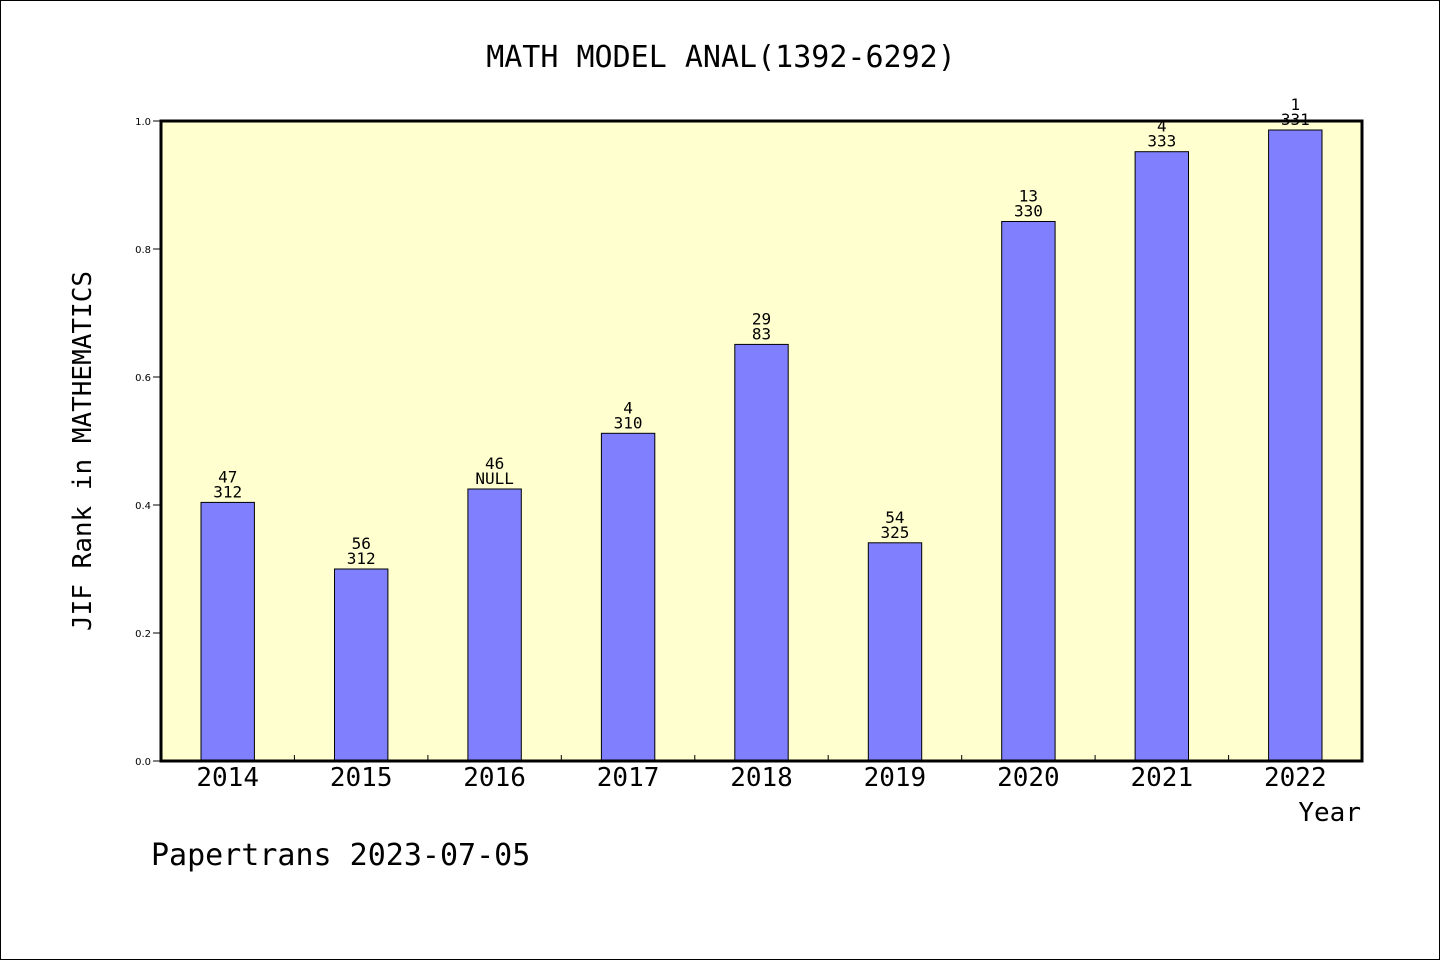 This screenshot has width=1440, height=961. Describe the element at coordinates (628, 407) in the screenshot. I see `bar-label-top-2017: 4` at that location.